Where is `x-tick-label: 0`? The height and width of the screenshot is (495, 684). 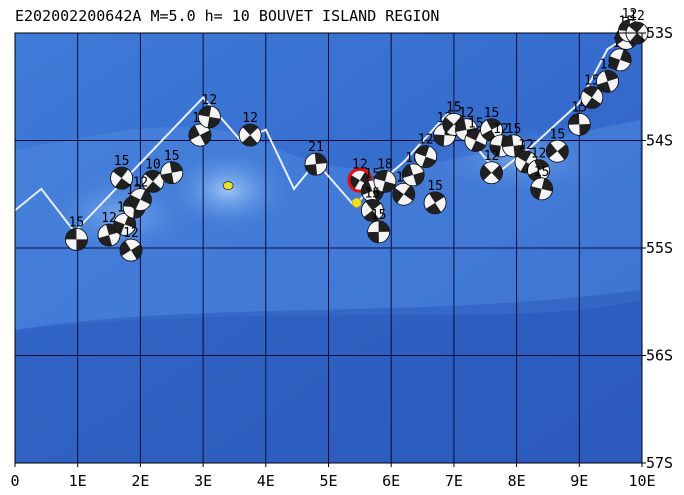 x-tick-label: 0 is located at coordinates (14, 481).